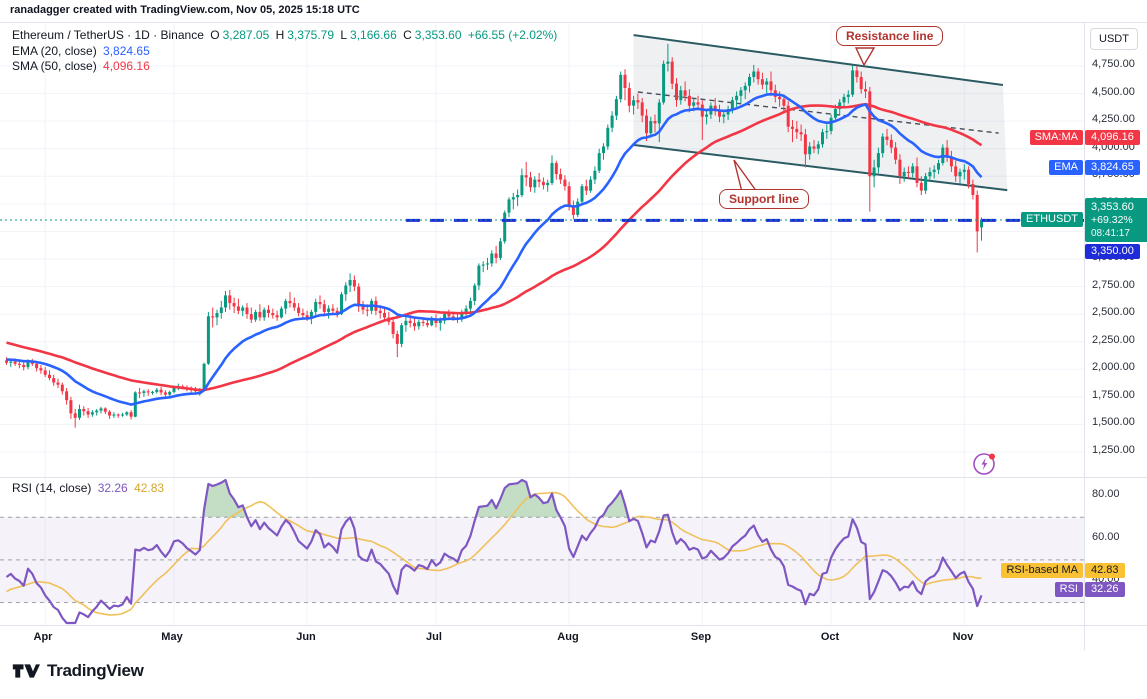  Describe the element at coordinates (434, 637) in the screenshot. I see `time-tick-jul: Jul` at that location.